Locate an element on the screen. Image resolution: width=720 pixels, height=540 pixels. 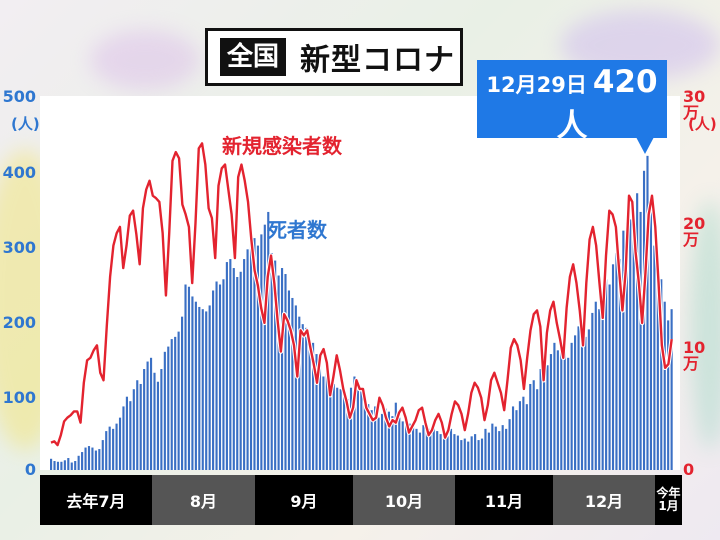
month-strip: 去年7月 8月 9月 10月 11月 12月 今年1月 is located at coordinates (361, 500).